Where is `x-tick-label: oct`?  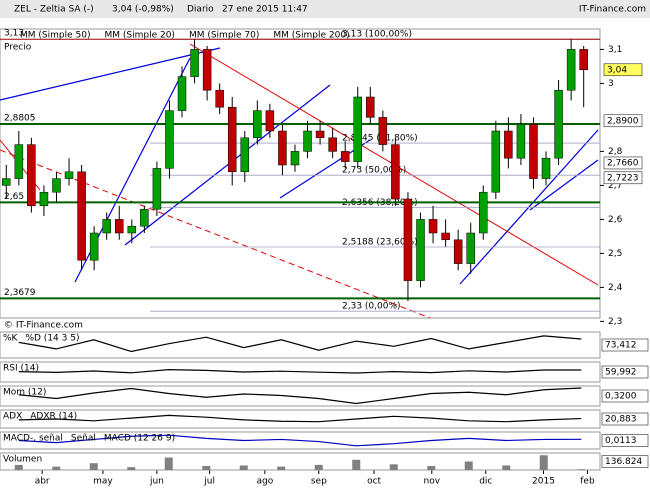 x-tick-label: oct is located at coordinates (374, 482).